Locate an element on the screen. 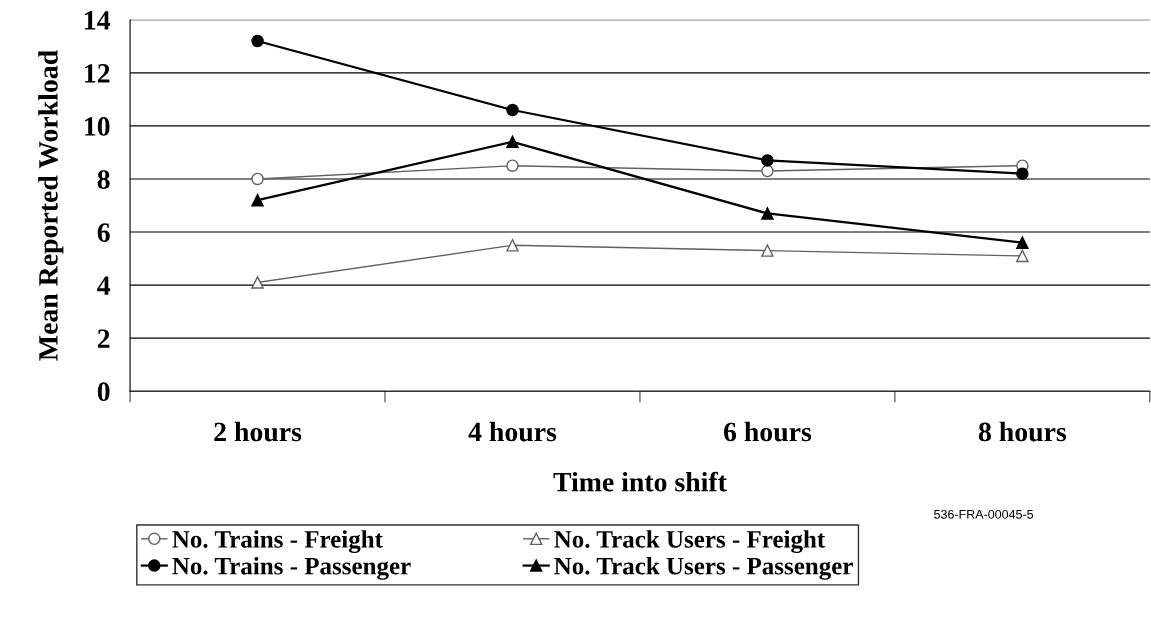 Image resolution: width=1151 pixels, height=619 pixels. legend-label: No. Track Users - Freight is located at coordinates (690, 542).